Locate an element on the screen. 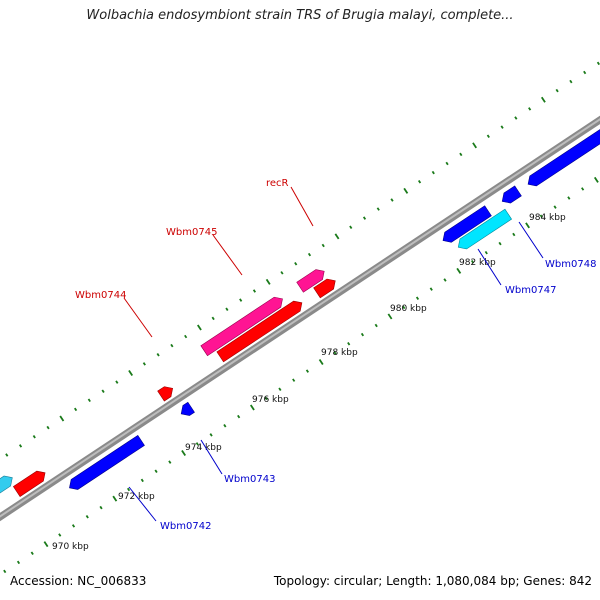 The height and width of the screenshot is (600, 600). cds-feature-wbm0744 is located at coordinates (166, 392).